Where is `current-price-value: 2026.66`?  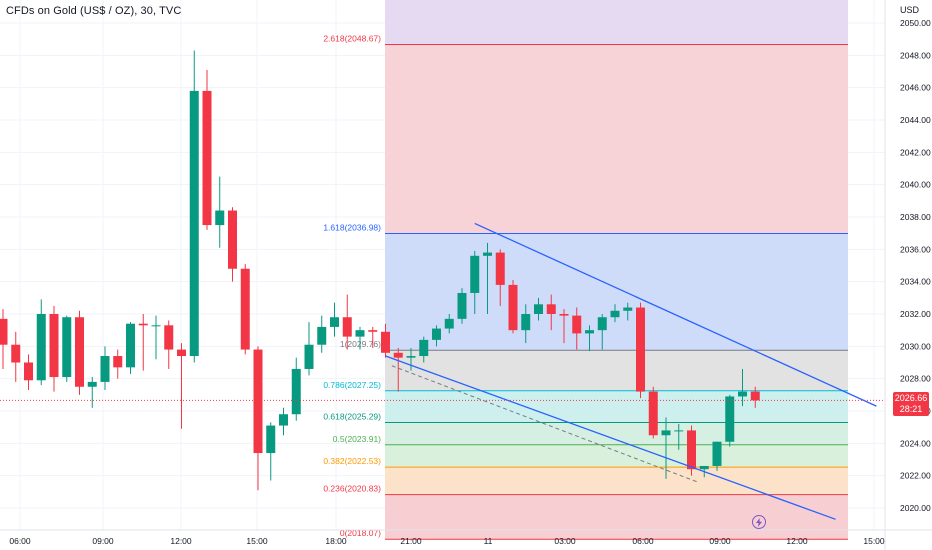 current-price-value: 2026.66 is located at coordinates (911, 398).